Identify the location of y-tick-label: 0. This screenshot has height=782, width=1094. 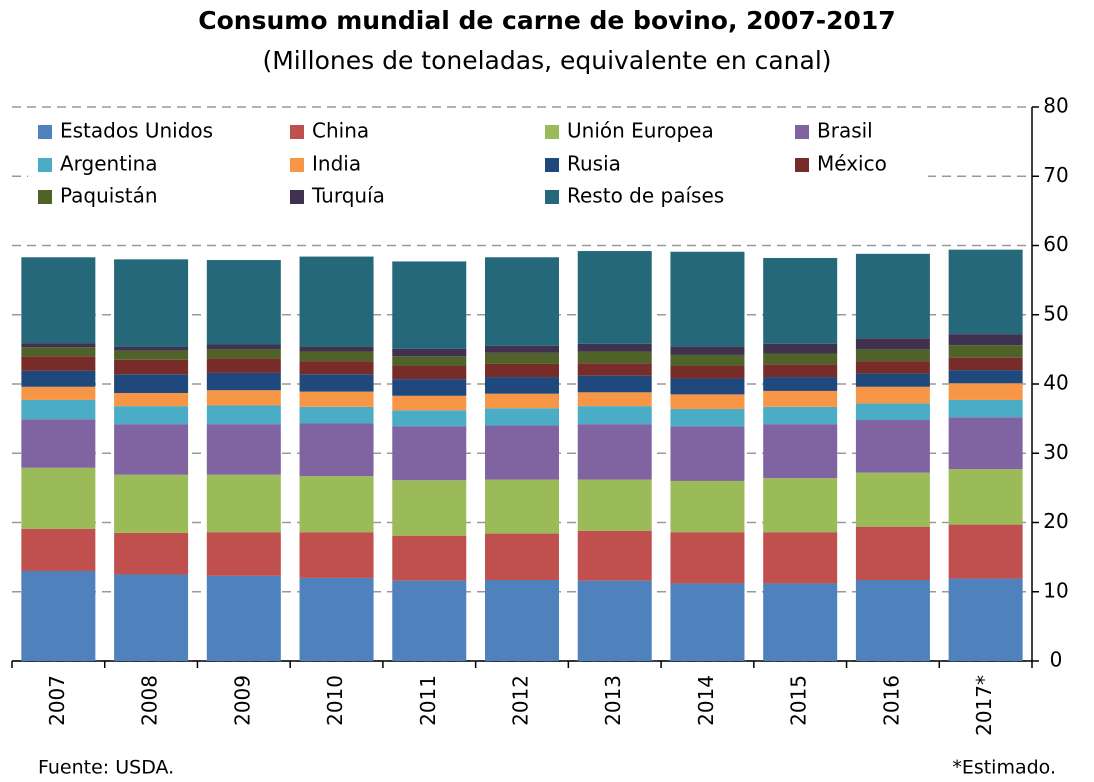
(1056, 660).